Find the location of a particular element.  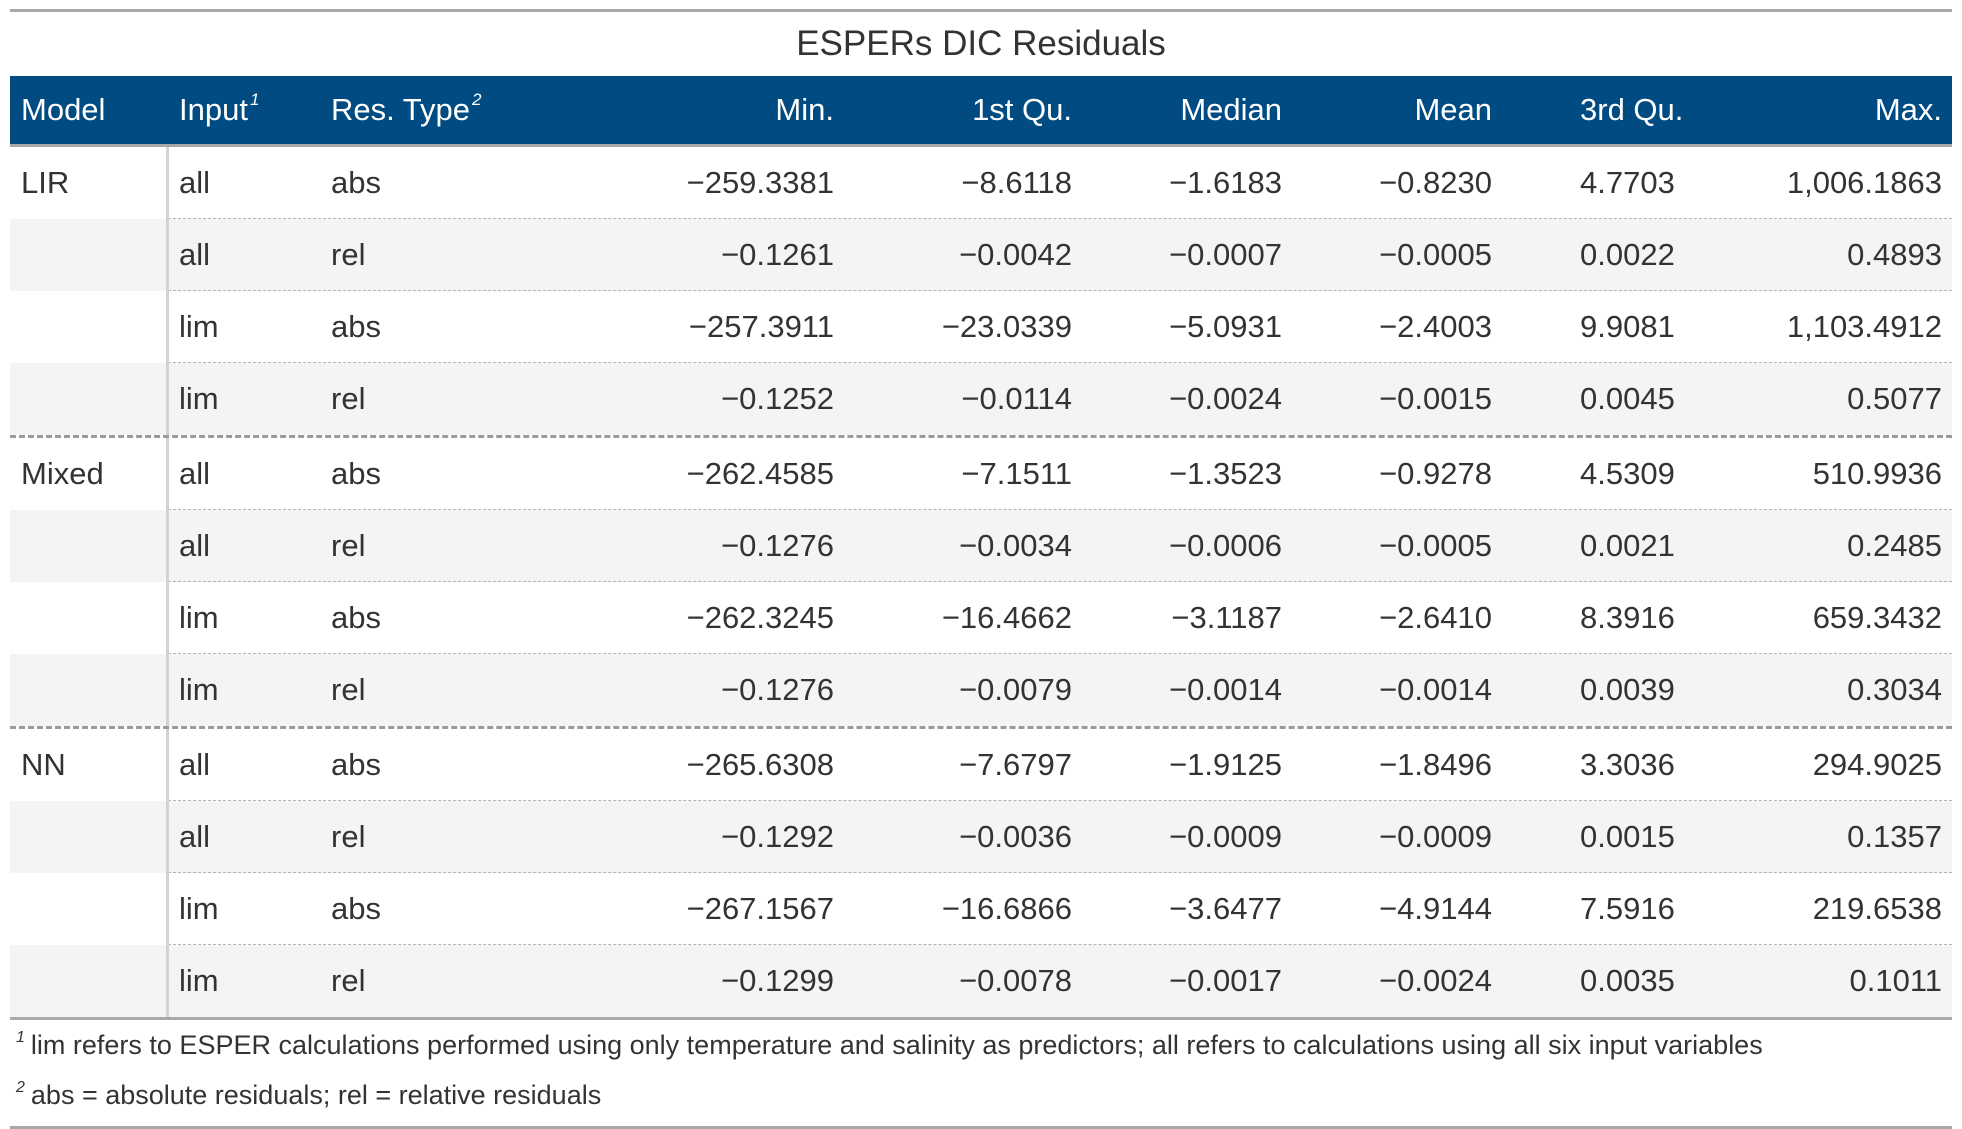

cell-q3: 0.0015 is located at coordinates (1627, 836).